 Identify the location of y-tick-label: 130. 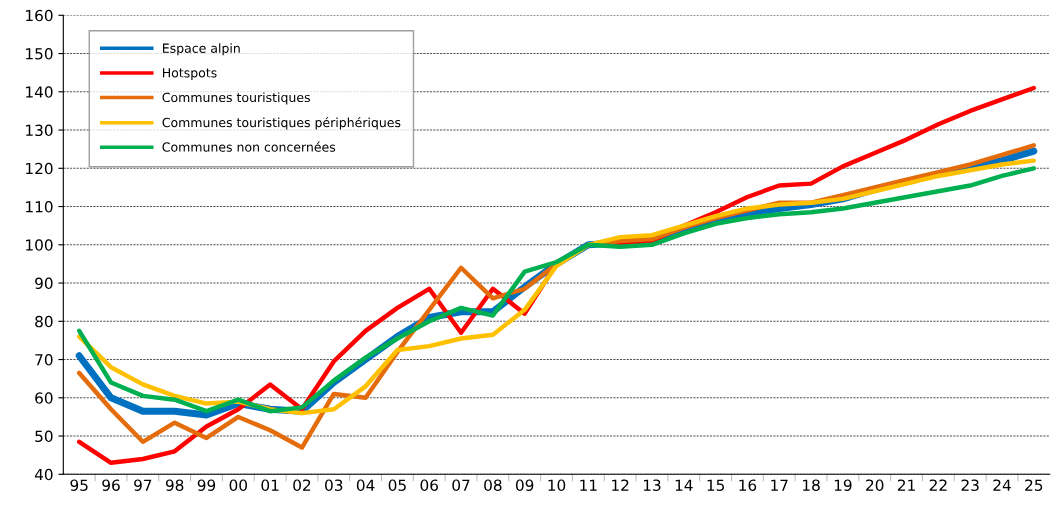
(39, 130).